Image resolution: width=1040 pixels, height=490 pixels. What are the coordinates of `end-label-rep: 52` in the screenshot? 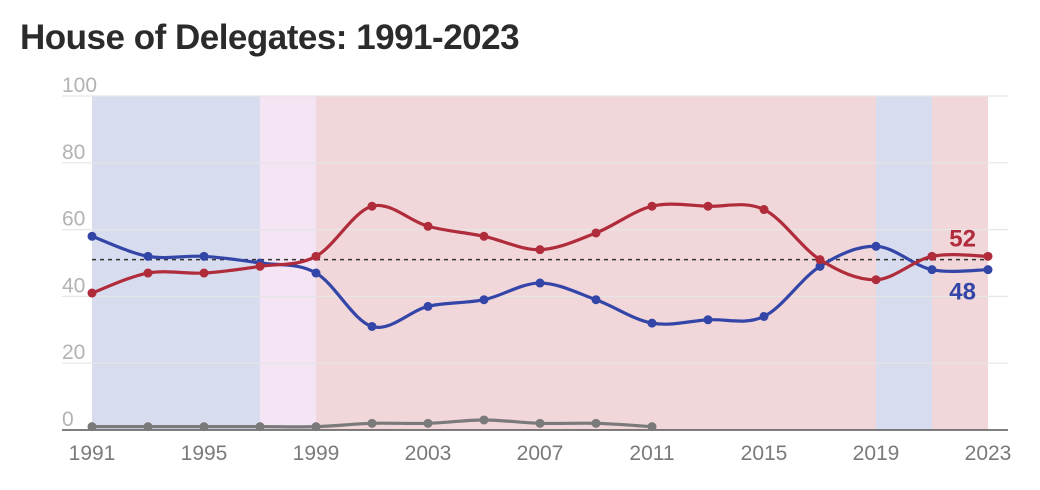 It's located at (962, 238).